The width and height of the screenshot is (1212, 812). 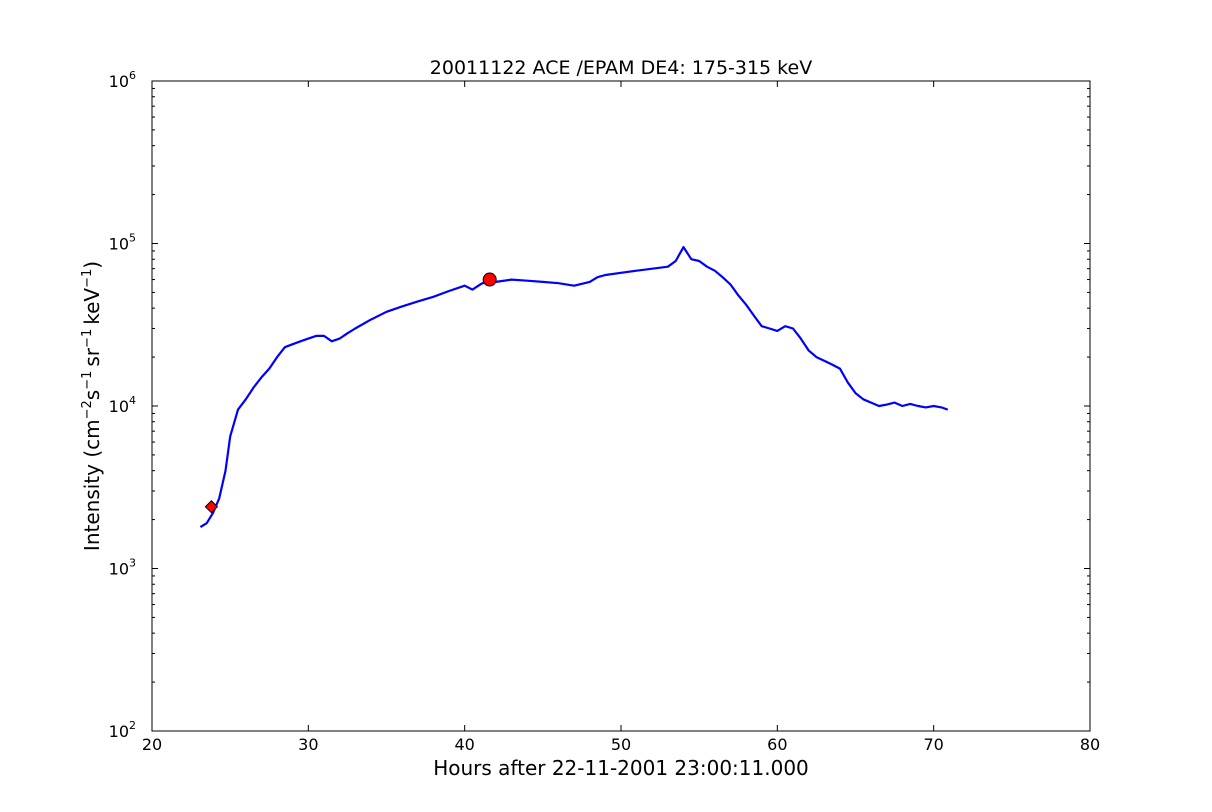 I want to click on x-axis-label: Hours after 22-11-2001 23:00:11.000, so click(x=621, y=768).